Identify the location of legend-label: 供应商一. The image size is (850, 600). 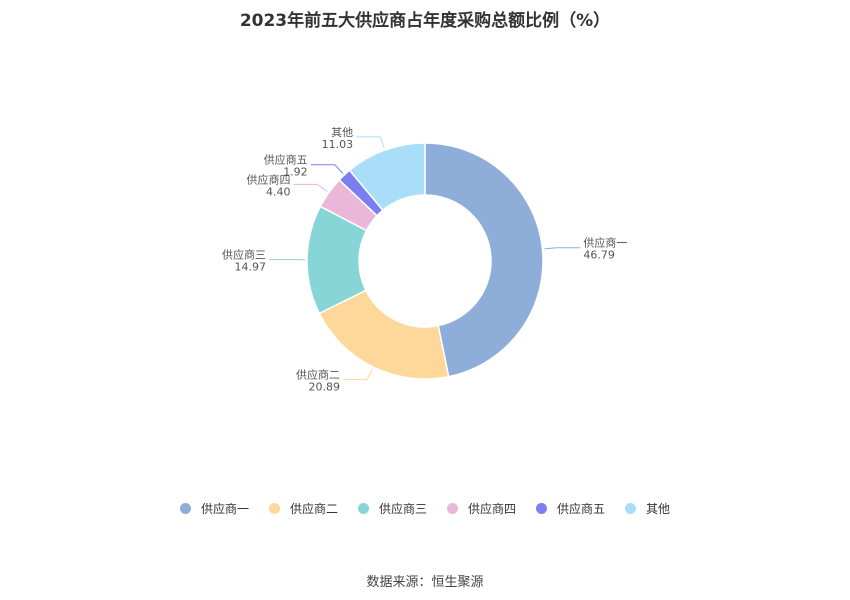
(224, 509).